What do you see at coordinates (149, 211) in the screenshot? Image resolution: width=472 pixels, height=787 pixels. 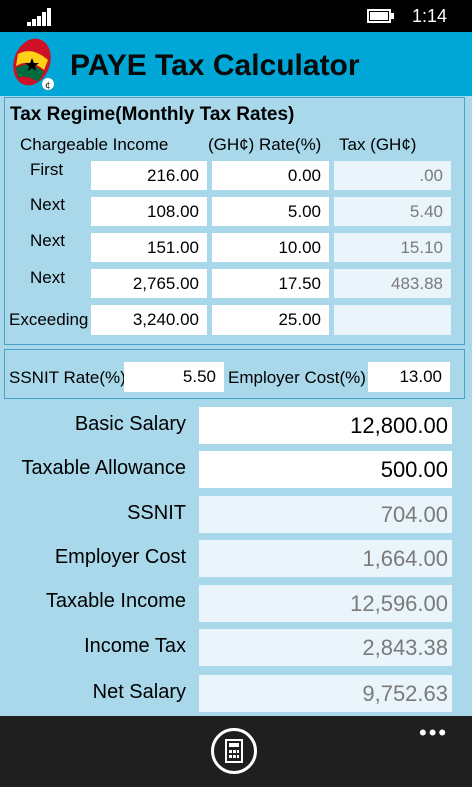 I see `band-income-input: 108.00` at bounding box center [149, 211].